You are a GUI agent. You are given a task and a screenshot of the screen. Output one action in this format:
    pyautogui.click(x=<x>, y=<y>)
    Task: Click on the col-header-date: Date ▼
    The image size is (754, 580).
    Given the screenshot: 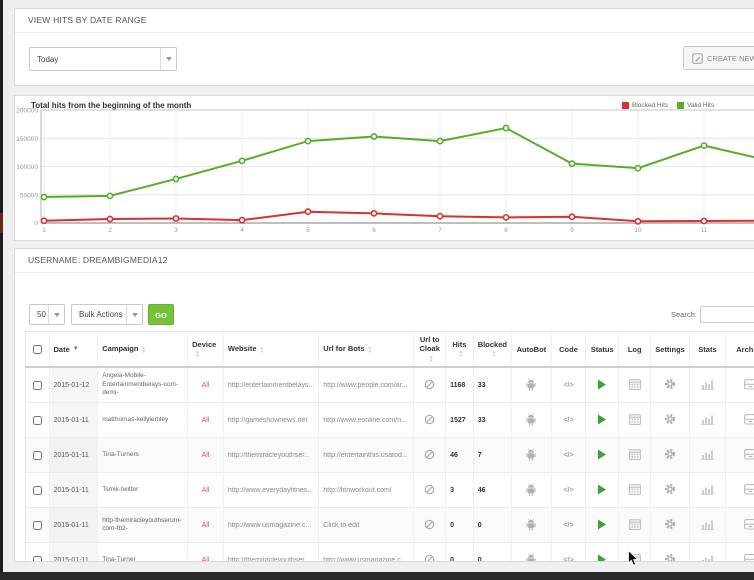 What is the action you would take?
    pyautogui.click(x=74, y=349)
    